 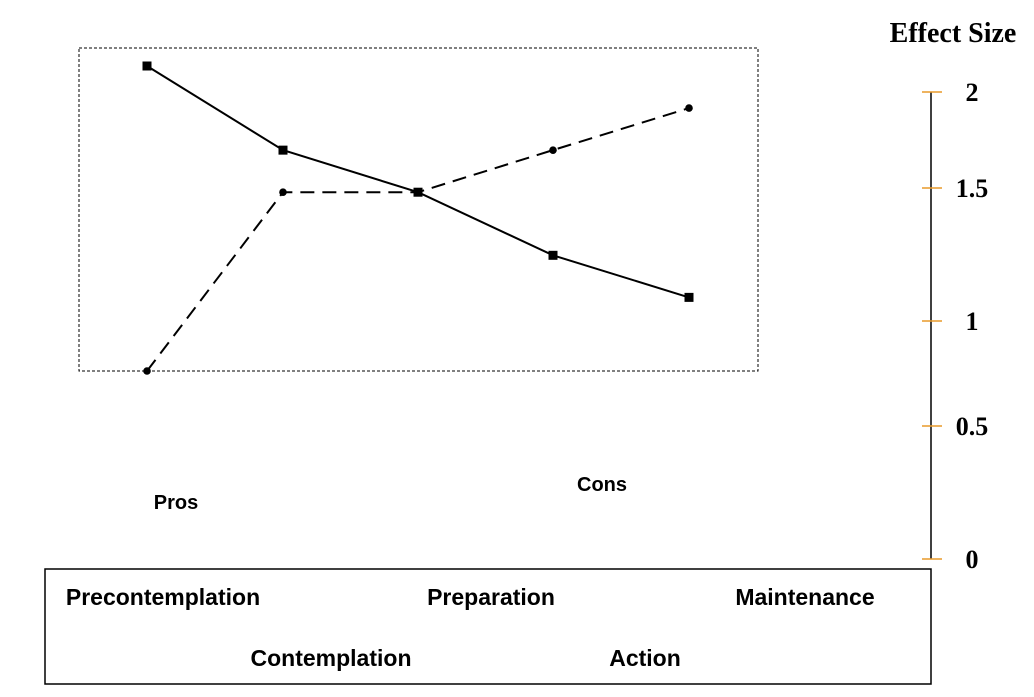 I want to click on category-label-2: Preparation, so click(x=491, y=597).